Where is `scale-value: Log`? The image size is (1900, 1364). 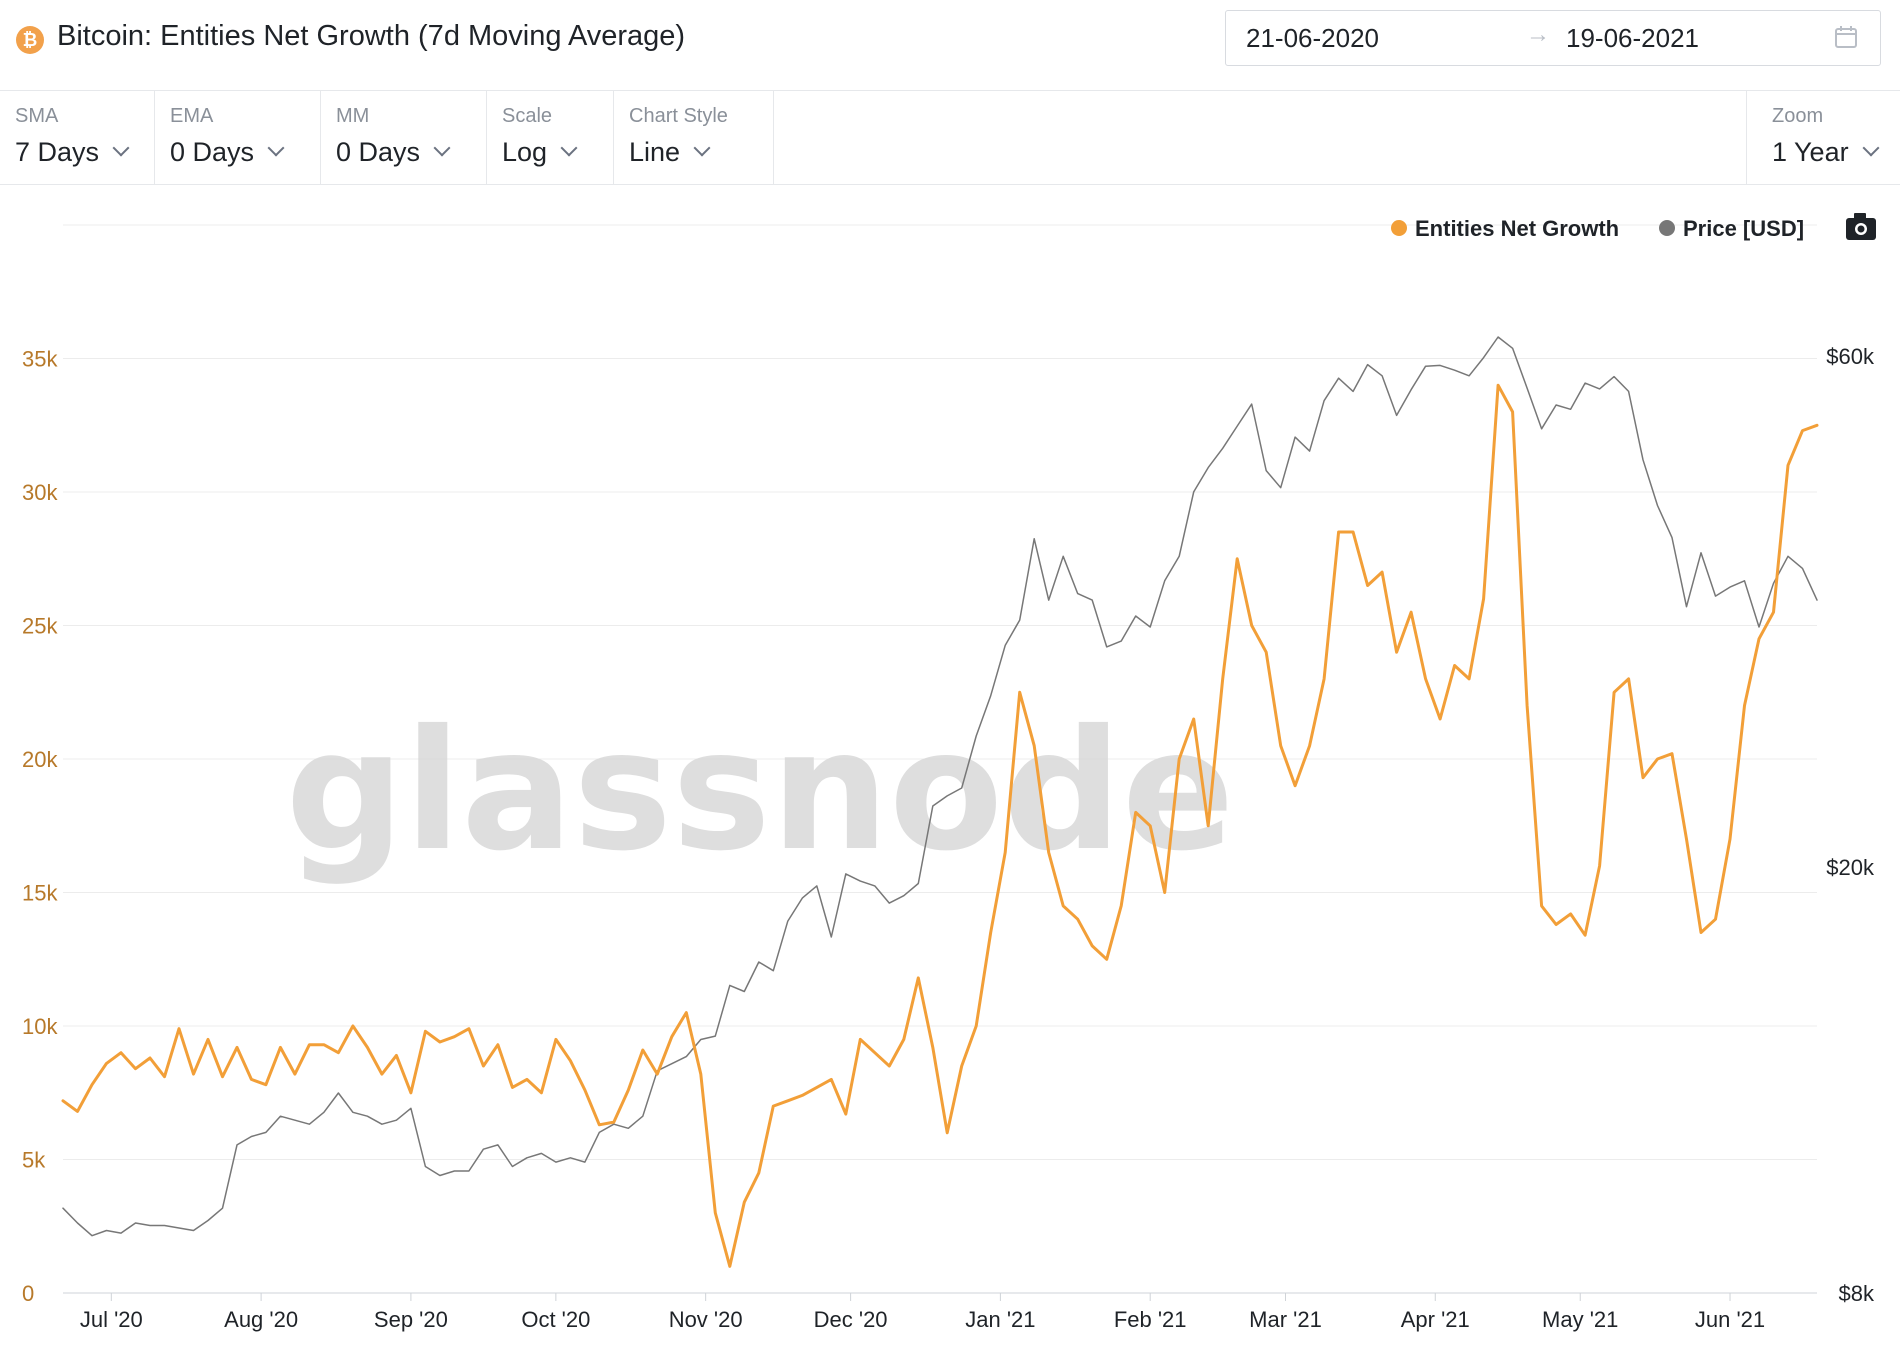 scale-value: Log is located at coordinates (540, 152).